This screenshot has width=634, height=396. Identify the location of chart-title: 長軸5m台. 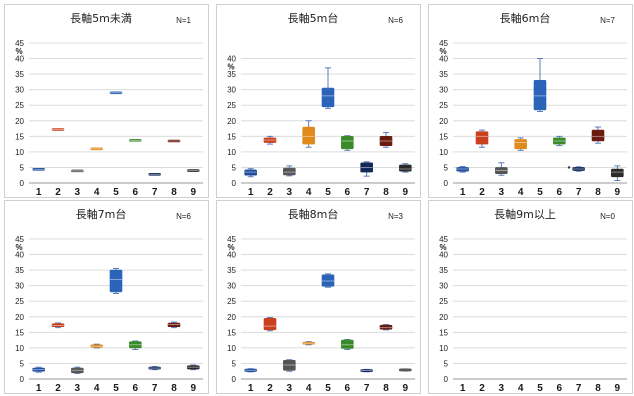
(313, 18).